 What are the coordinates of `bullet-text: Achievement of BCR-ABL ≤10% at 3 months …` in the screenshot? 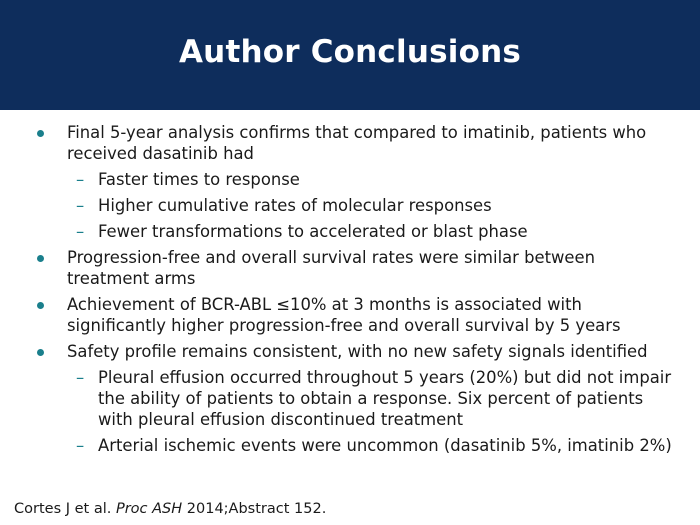 It's located at (344, 315).